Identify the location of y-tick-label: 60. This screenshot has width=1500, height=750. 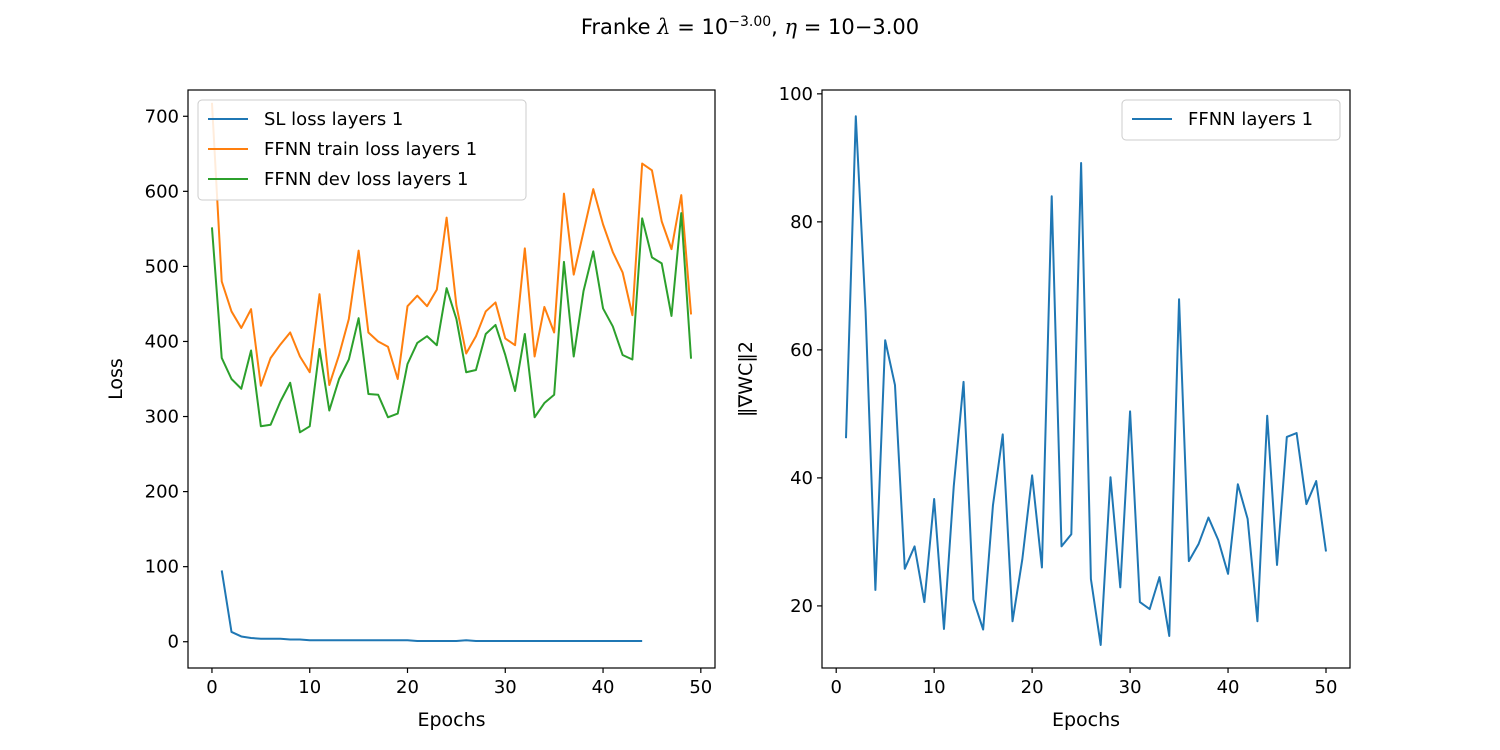
(801, 350).